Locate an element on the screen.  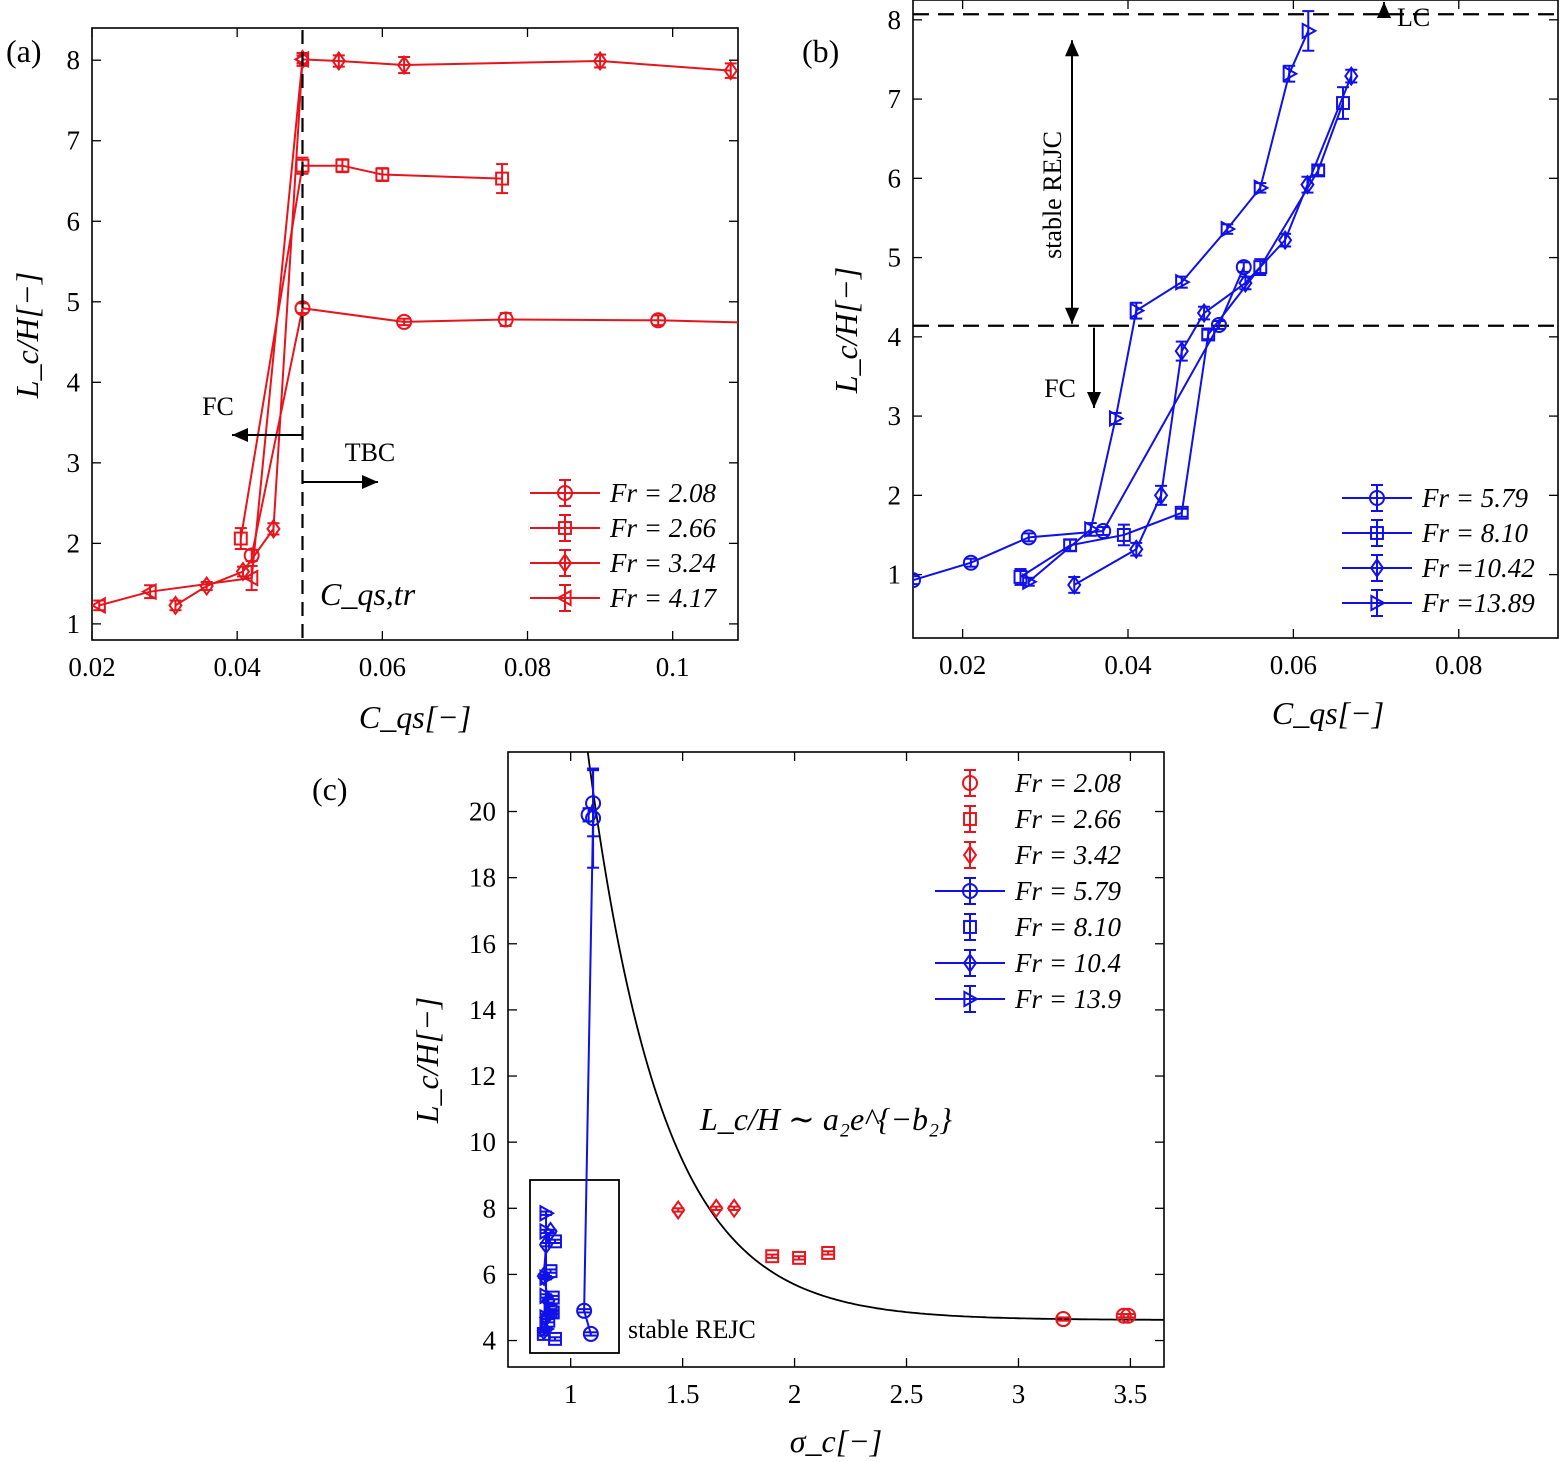
legend-entry: Fr = 13.9 is located at coordinates (1028, 999).